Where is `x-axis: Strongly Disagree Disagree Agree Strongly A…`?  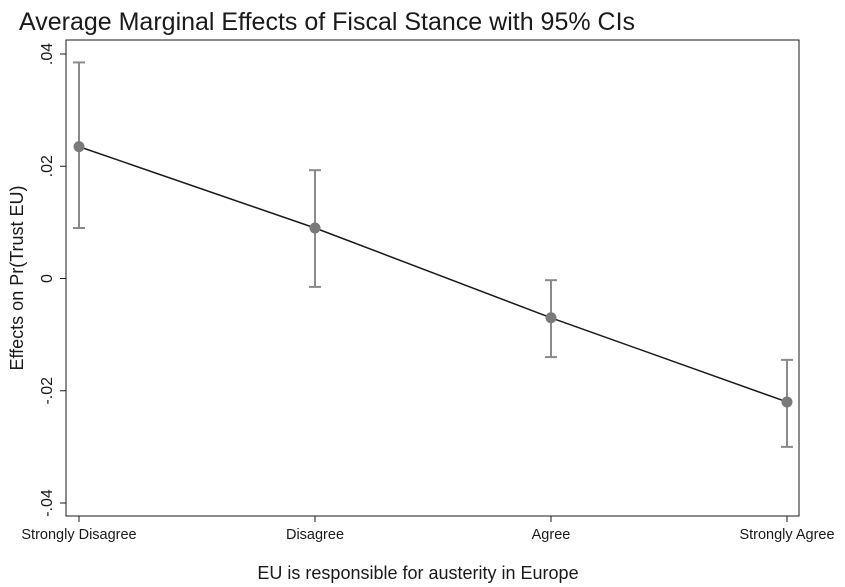 x-axis: Strongly Disagree Disagree Agree Strongly A… is located at coordinates (428, 529).